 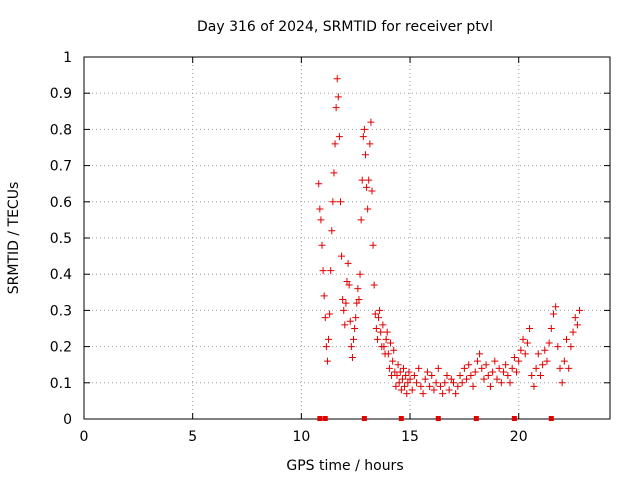 I want to click on x-tick-label: 10, so click(x=301, y=437).